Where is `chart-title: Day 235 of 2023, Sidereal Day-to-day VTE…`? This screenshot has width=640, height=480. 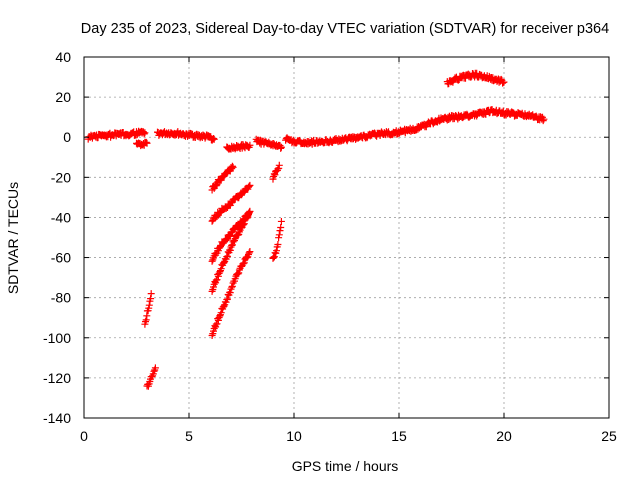
chart-title: Day 235 of 2023, Sidereal Day-to-day VTE… is located at coordinates (345, 29).